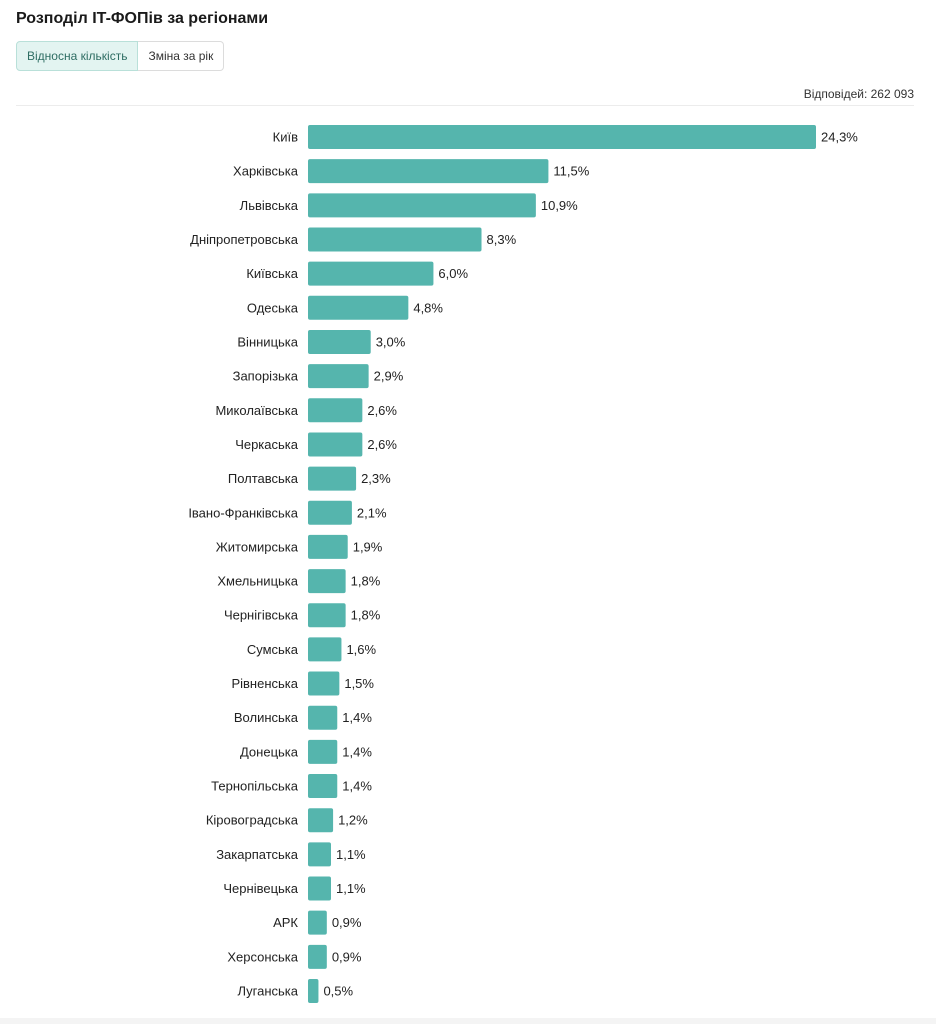 This screenshot has height=1024, width=936. I want to click on category-label: Херсонська, so click(262, 956).